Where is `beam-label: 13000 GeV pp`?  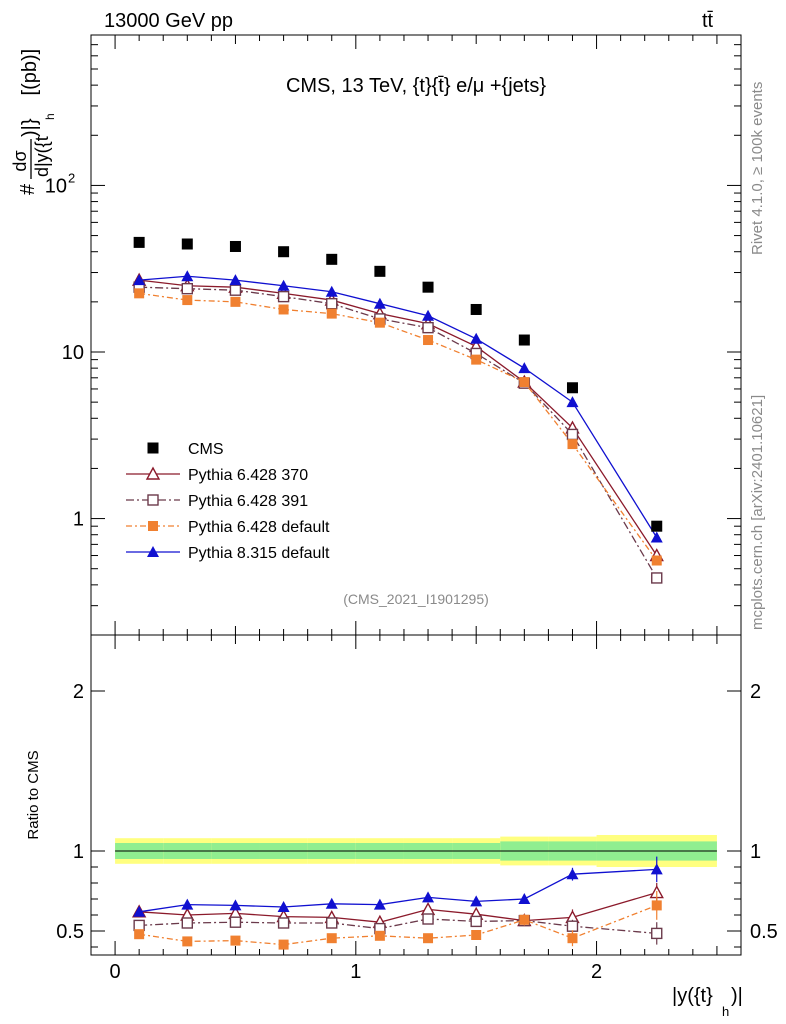
beam-label: 13000 GeV pp is located at coordinates (168, 21).